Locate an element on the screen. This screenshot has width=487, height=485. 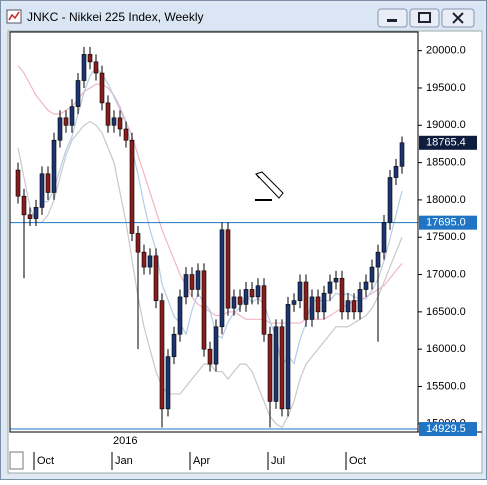
x-tick-label: Jan is located at coordinates (124, 461).